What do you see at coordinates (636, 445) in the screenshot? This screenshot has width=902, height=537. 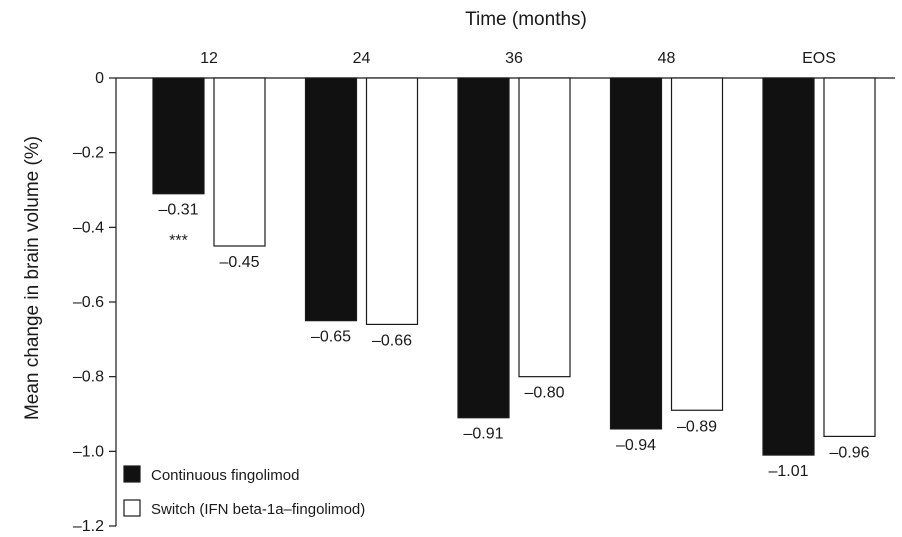 I see `data-label: –0.94` at bounding box center [636, 445].